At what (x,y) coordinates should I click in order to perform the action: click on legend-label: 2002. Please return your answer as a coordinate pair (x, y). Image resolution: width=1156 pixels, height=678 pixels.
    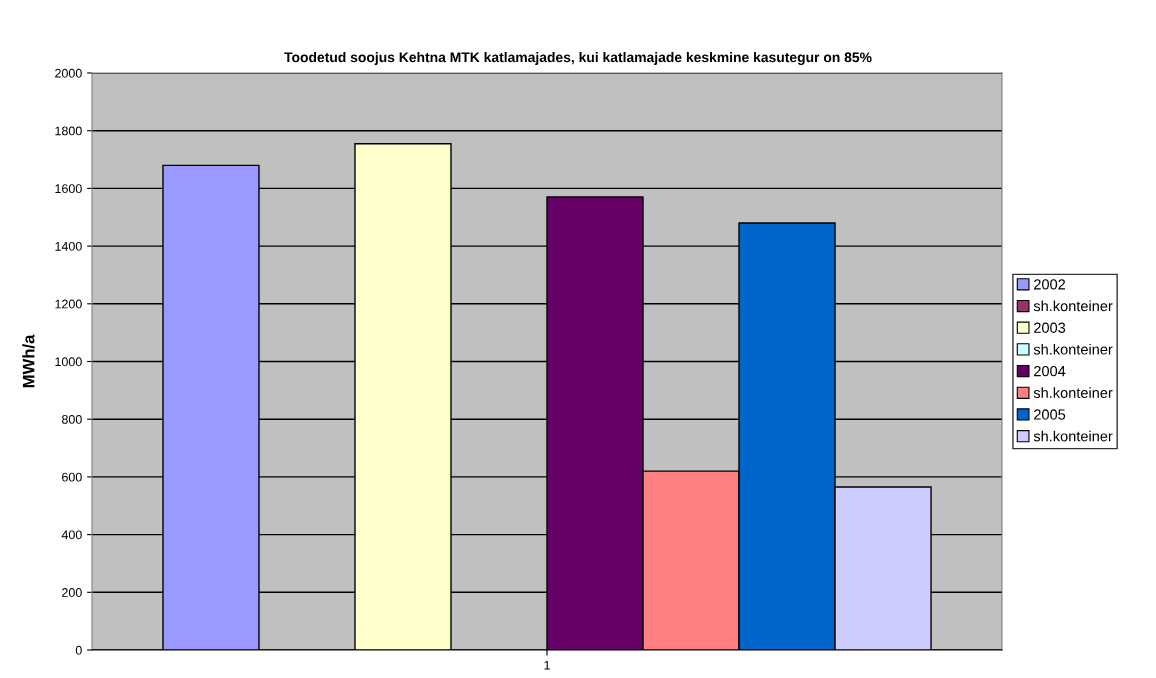
    Looking at the image, I should click on (1050, 284).